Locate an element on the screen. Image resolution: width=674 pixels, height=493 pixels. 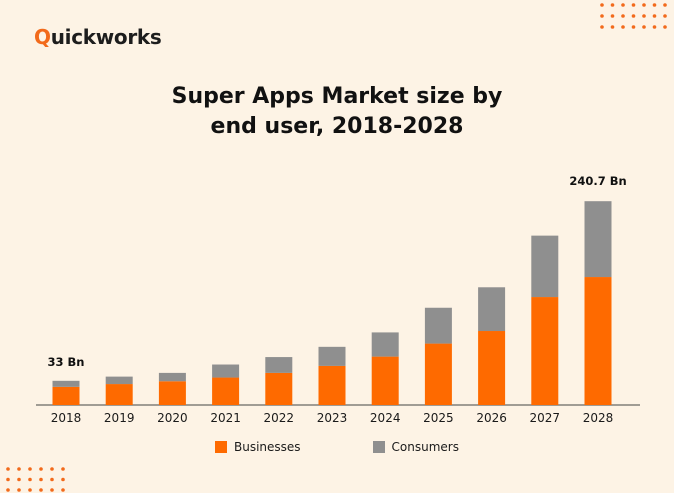
data-label-2028: 240.7 Bn is located at coordinates (597, 181).